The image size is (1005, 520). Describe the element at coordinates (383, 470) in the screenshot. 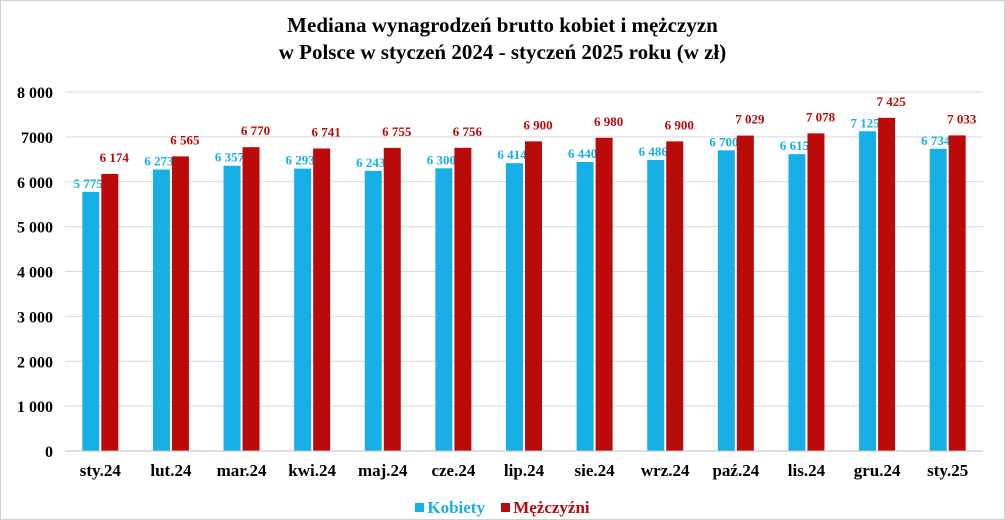

I see `x-tick-label: maj.24` at that location.